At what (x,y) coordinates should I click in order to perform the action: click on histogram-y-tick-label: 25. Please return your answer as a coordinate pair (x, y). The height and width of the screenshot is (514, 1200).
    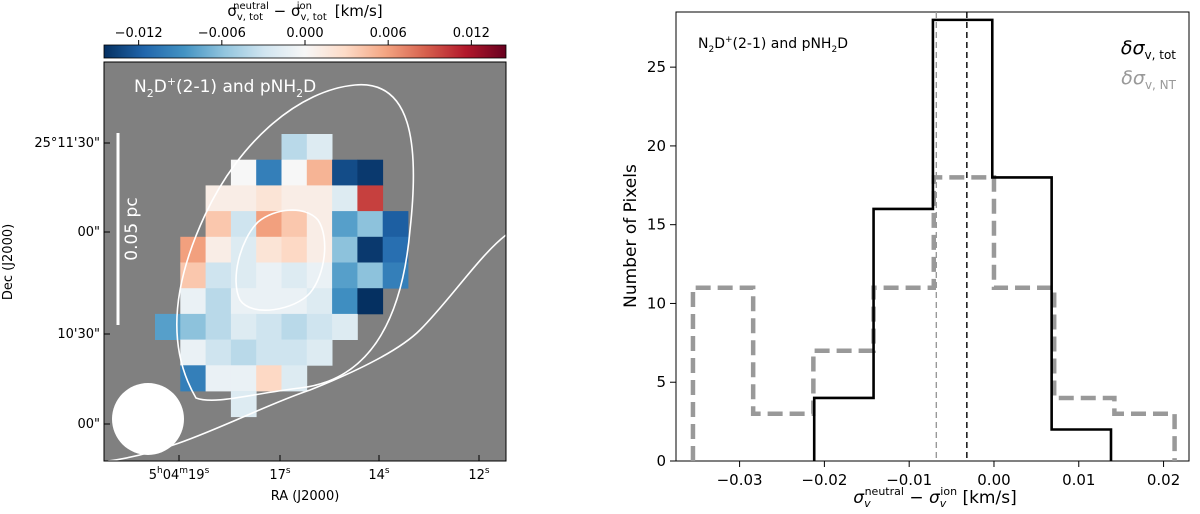
    Looking at the image, I should click on (656, 67).